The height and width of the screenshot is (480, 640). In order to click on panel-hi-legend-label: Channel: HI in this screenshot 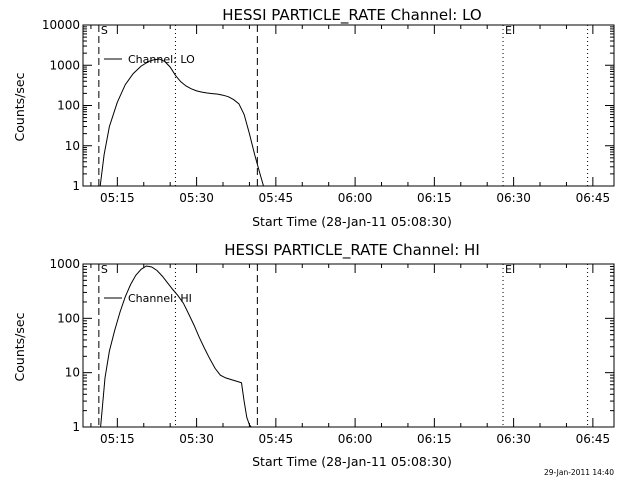, I will do `click(160, 298)`.